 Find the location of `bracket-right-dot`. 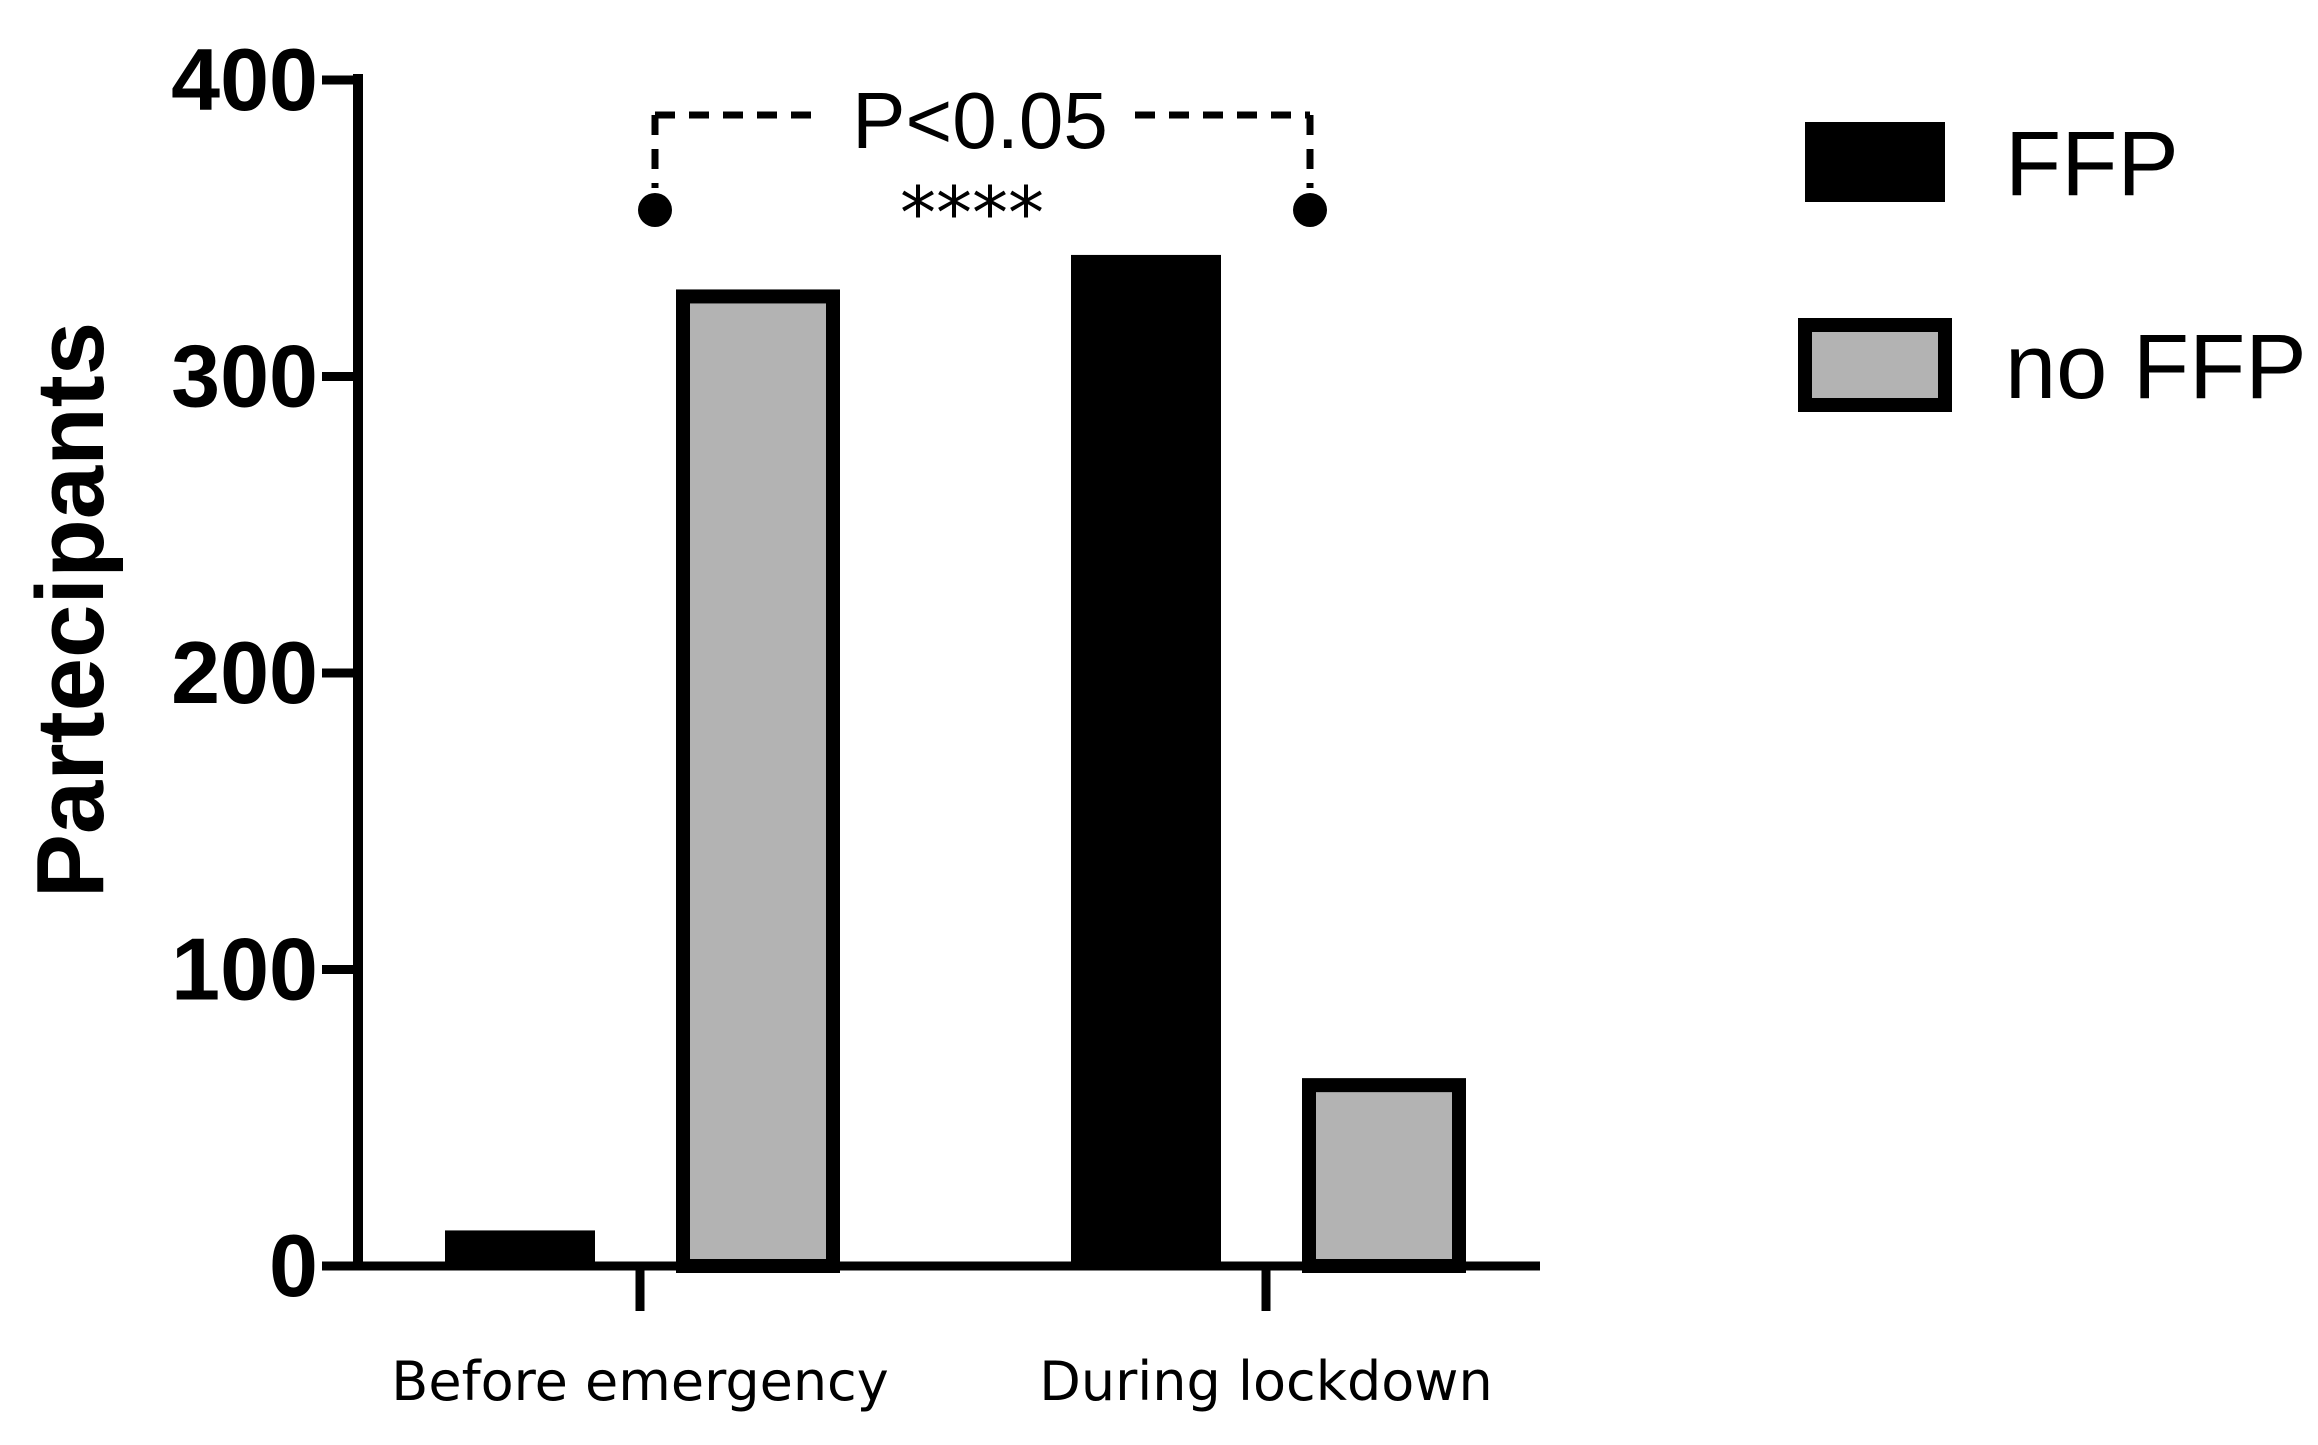

bracket-right-dot is located at coordinates (1310, 210).